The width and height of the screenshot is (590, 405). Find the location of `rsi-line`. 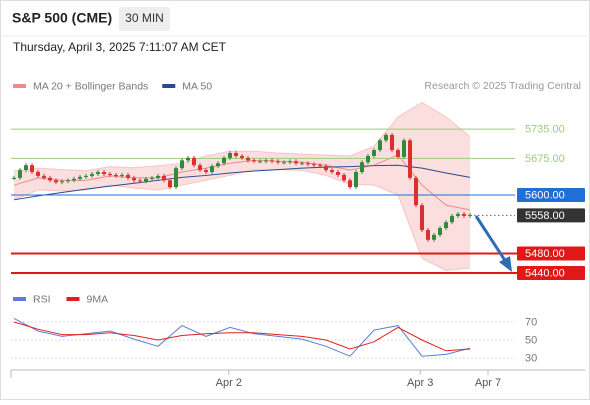

rsi-line is located at coordinates (242, 337).